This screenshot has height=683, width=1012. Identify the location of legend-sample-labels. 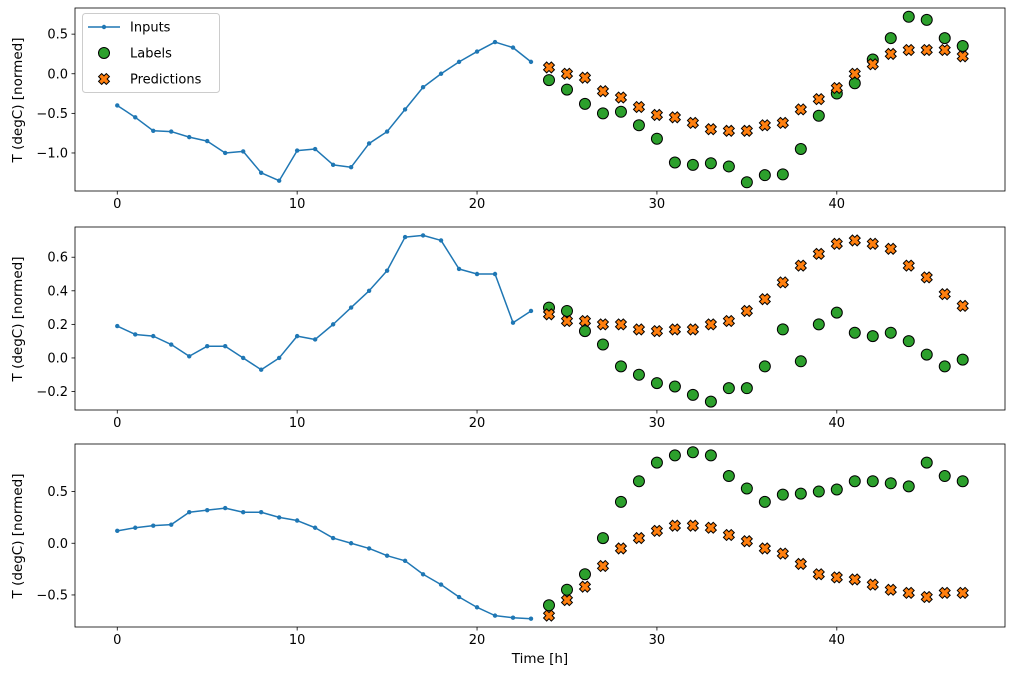
(104, 53).